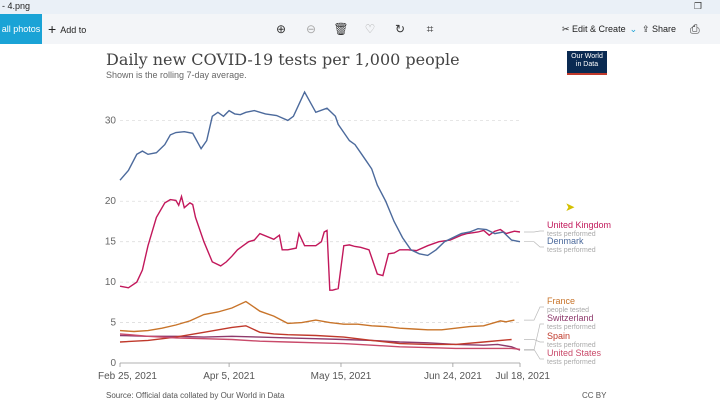 Image resolution: width=720 pixels, height=405 pixels. Describe the element at coordinates (697, 6) in the screenshot. I see `restore-icon: ❐` at that location.